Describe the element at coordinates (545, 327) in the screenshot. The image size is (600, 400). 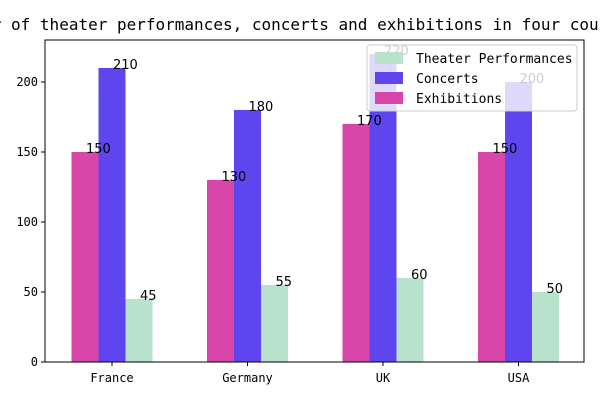
I see `bar-theater-performances-usa` at that location.